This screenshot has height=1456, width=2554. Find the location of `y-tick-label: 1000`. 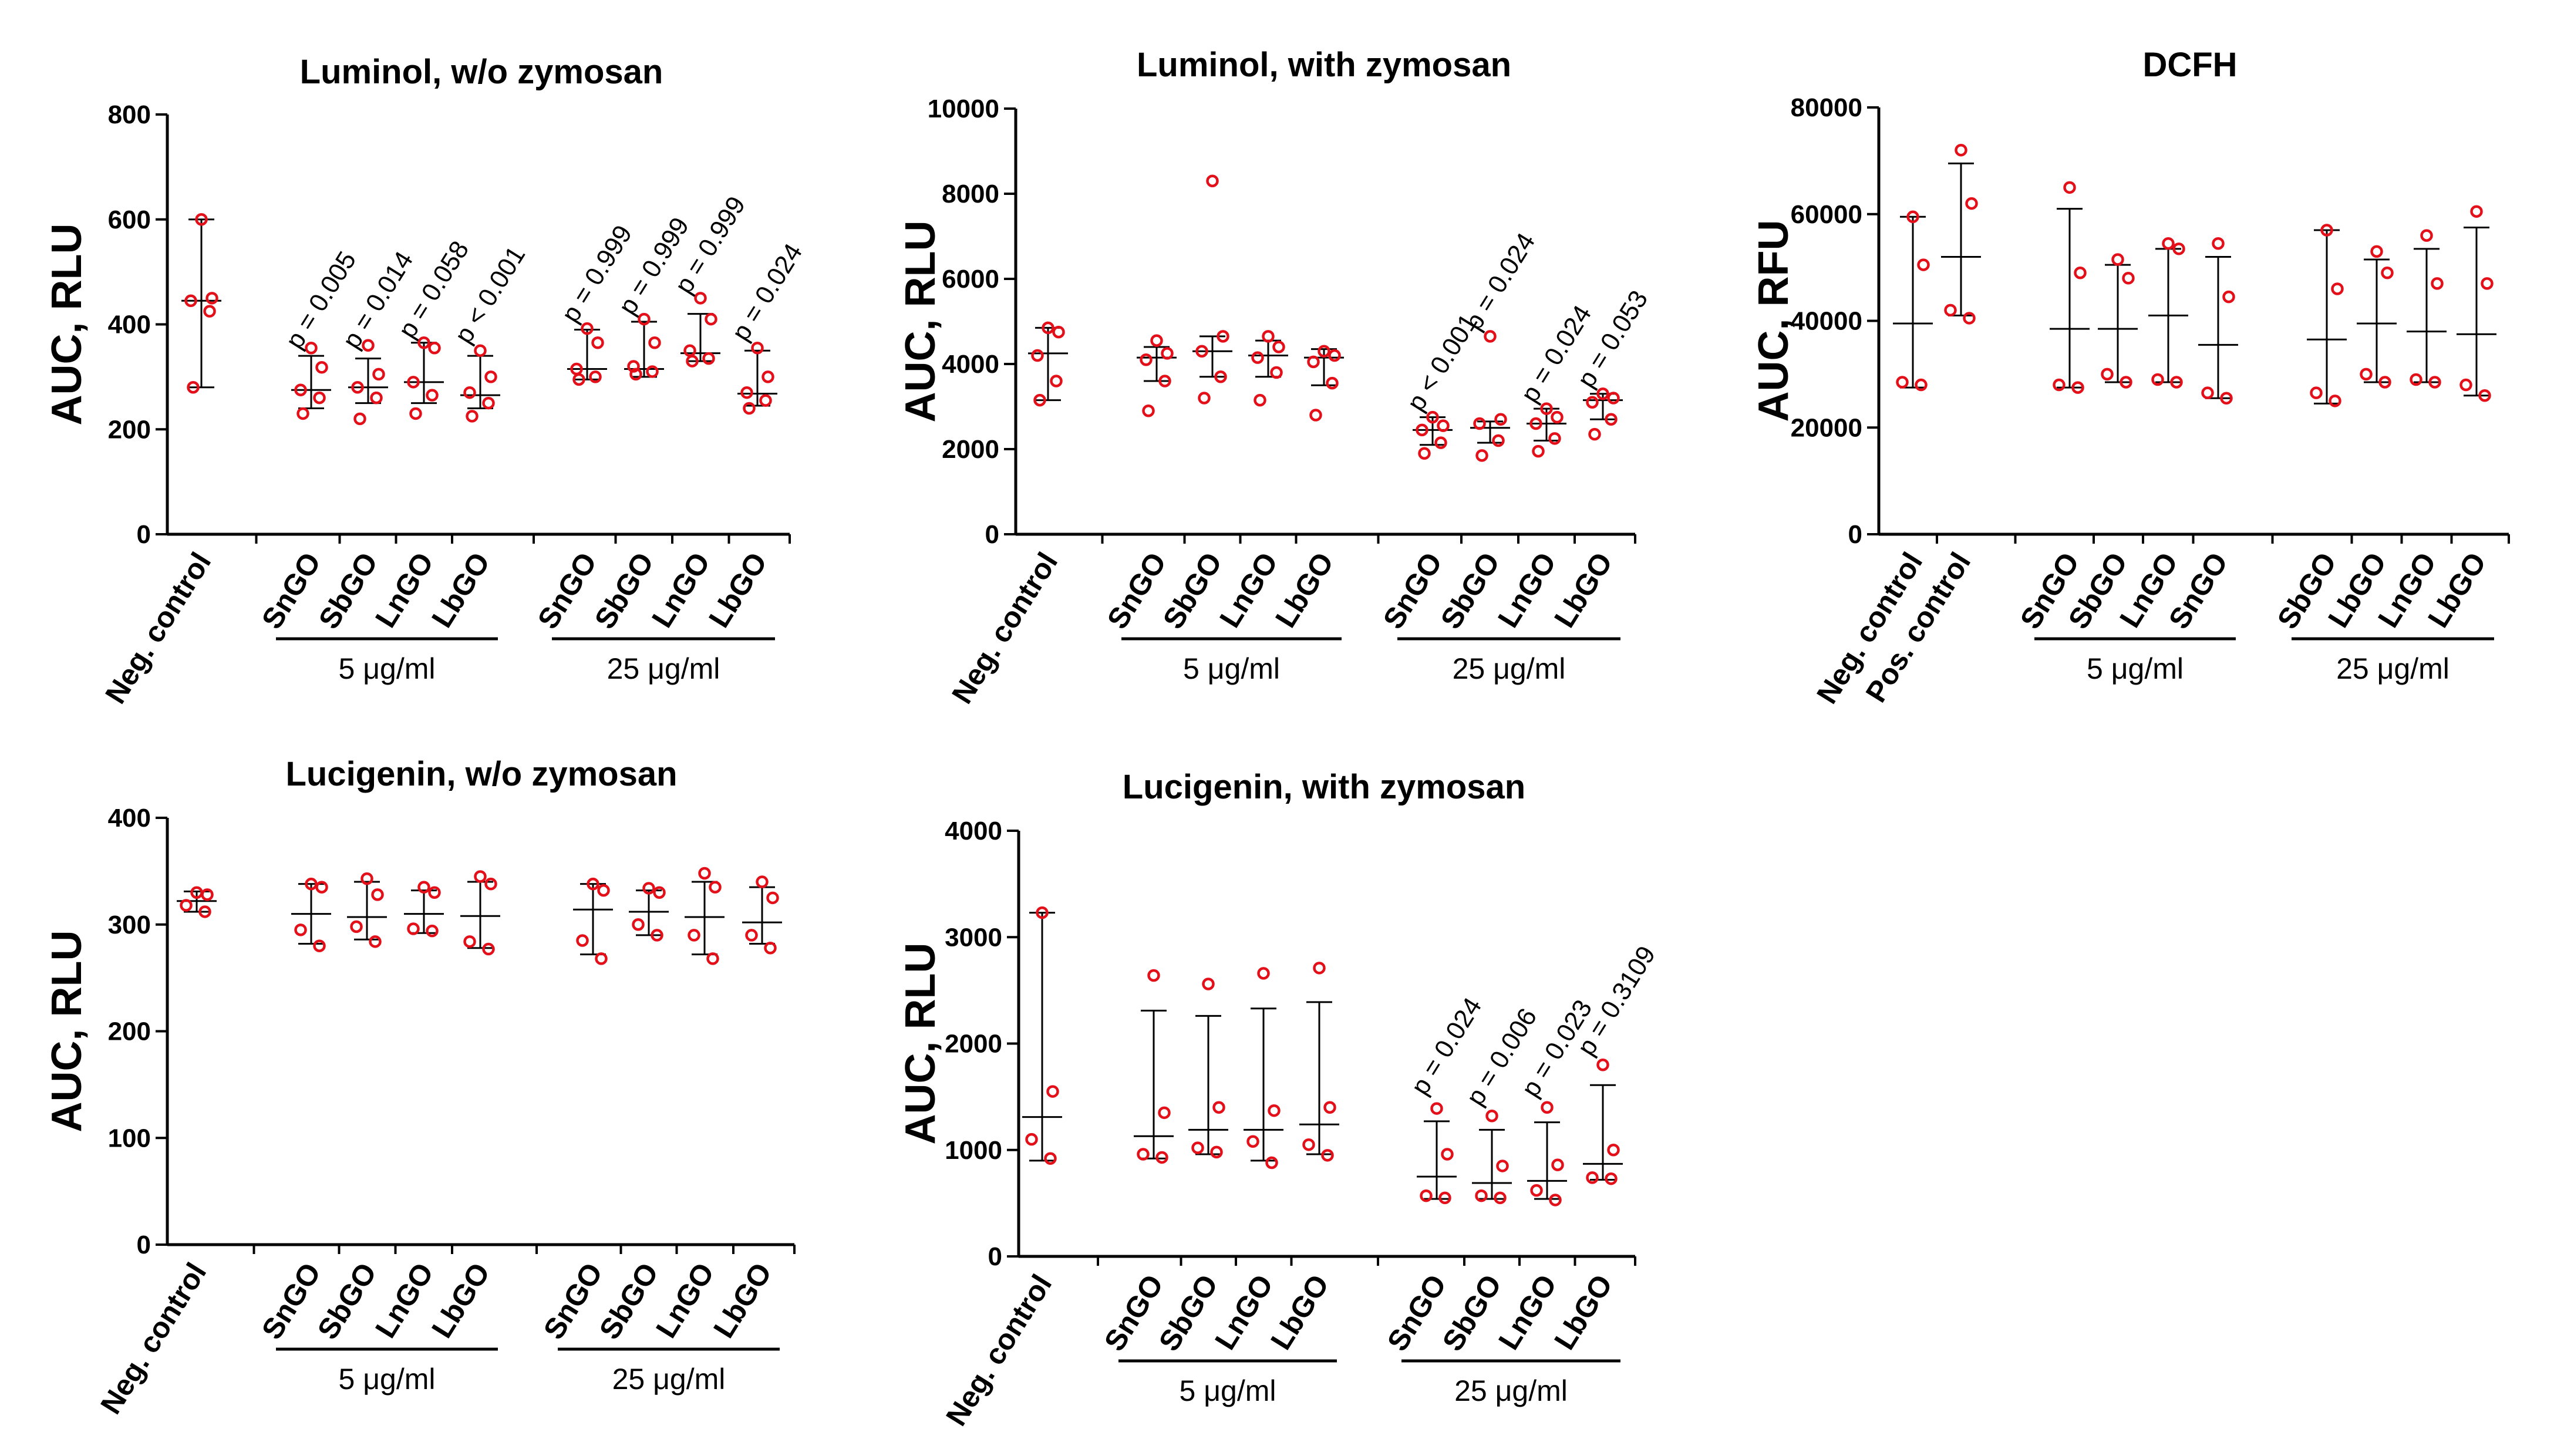

y-tick-label: 1000 is located at coordinates (973, 1150).